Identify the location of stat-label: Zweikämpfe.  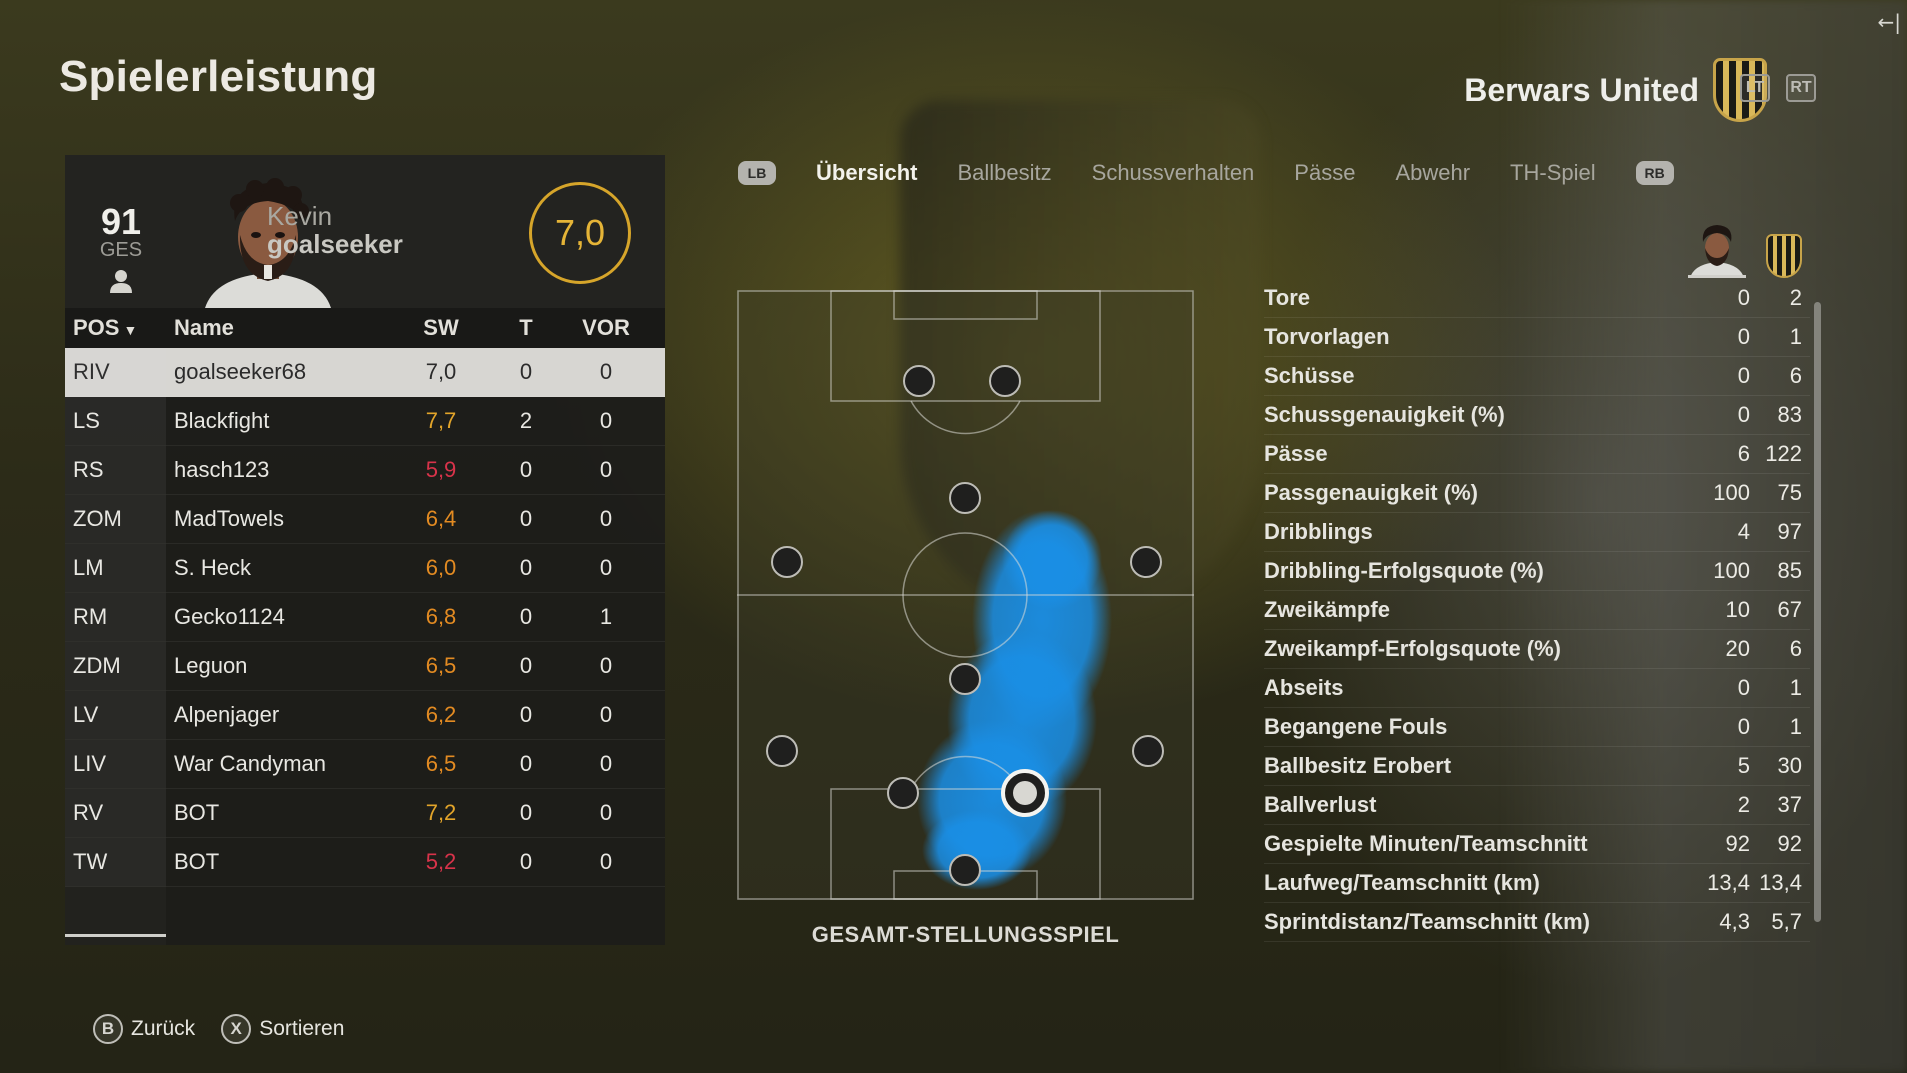
(1327, 609).